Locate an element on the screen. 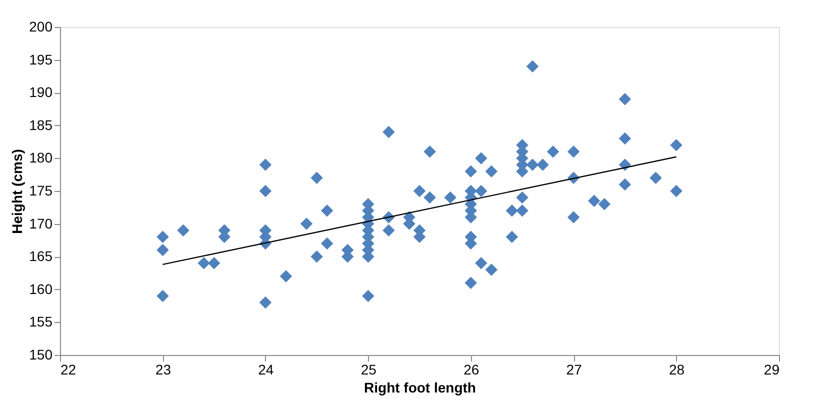  y-tick-label: 170 is located at coordinates (41, 223).